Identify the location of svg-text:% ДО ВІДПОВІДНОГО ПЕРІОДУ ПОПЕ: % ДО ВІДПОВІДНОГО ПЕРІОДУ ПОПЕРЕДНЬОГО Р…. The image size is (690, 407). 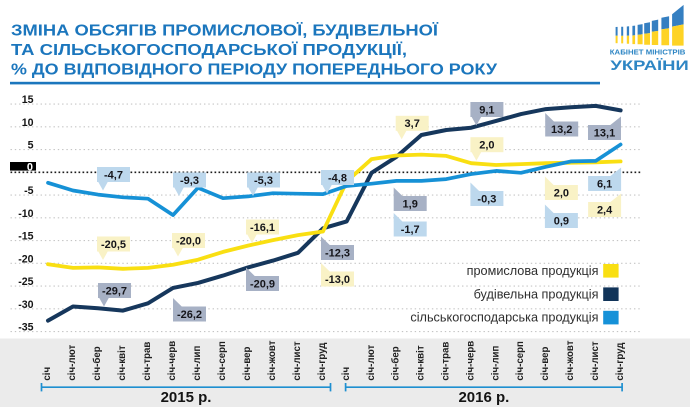
(254, 70).